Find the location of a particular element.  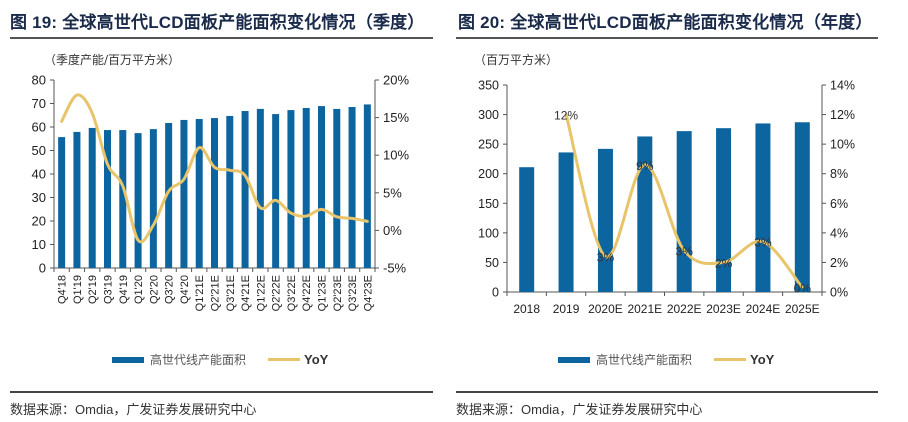

x-tick-label: Q2'23E is located at coordinates (338, 293).